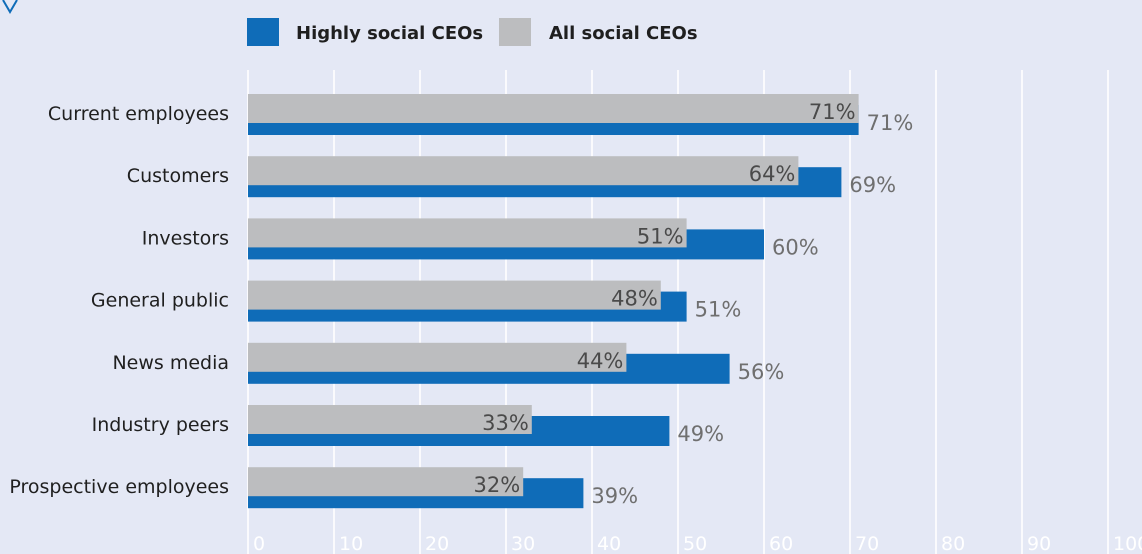  Describe the element at coordinates (523, 171) in the screenshot. I see `bar-all-social-customers` at that location.